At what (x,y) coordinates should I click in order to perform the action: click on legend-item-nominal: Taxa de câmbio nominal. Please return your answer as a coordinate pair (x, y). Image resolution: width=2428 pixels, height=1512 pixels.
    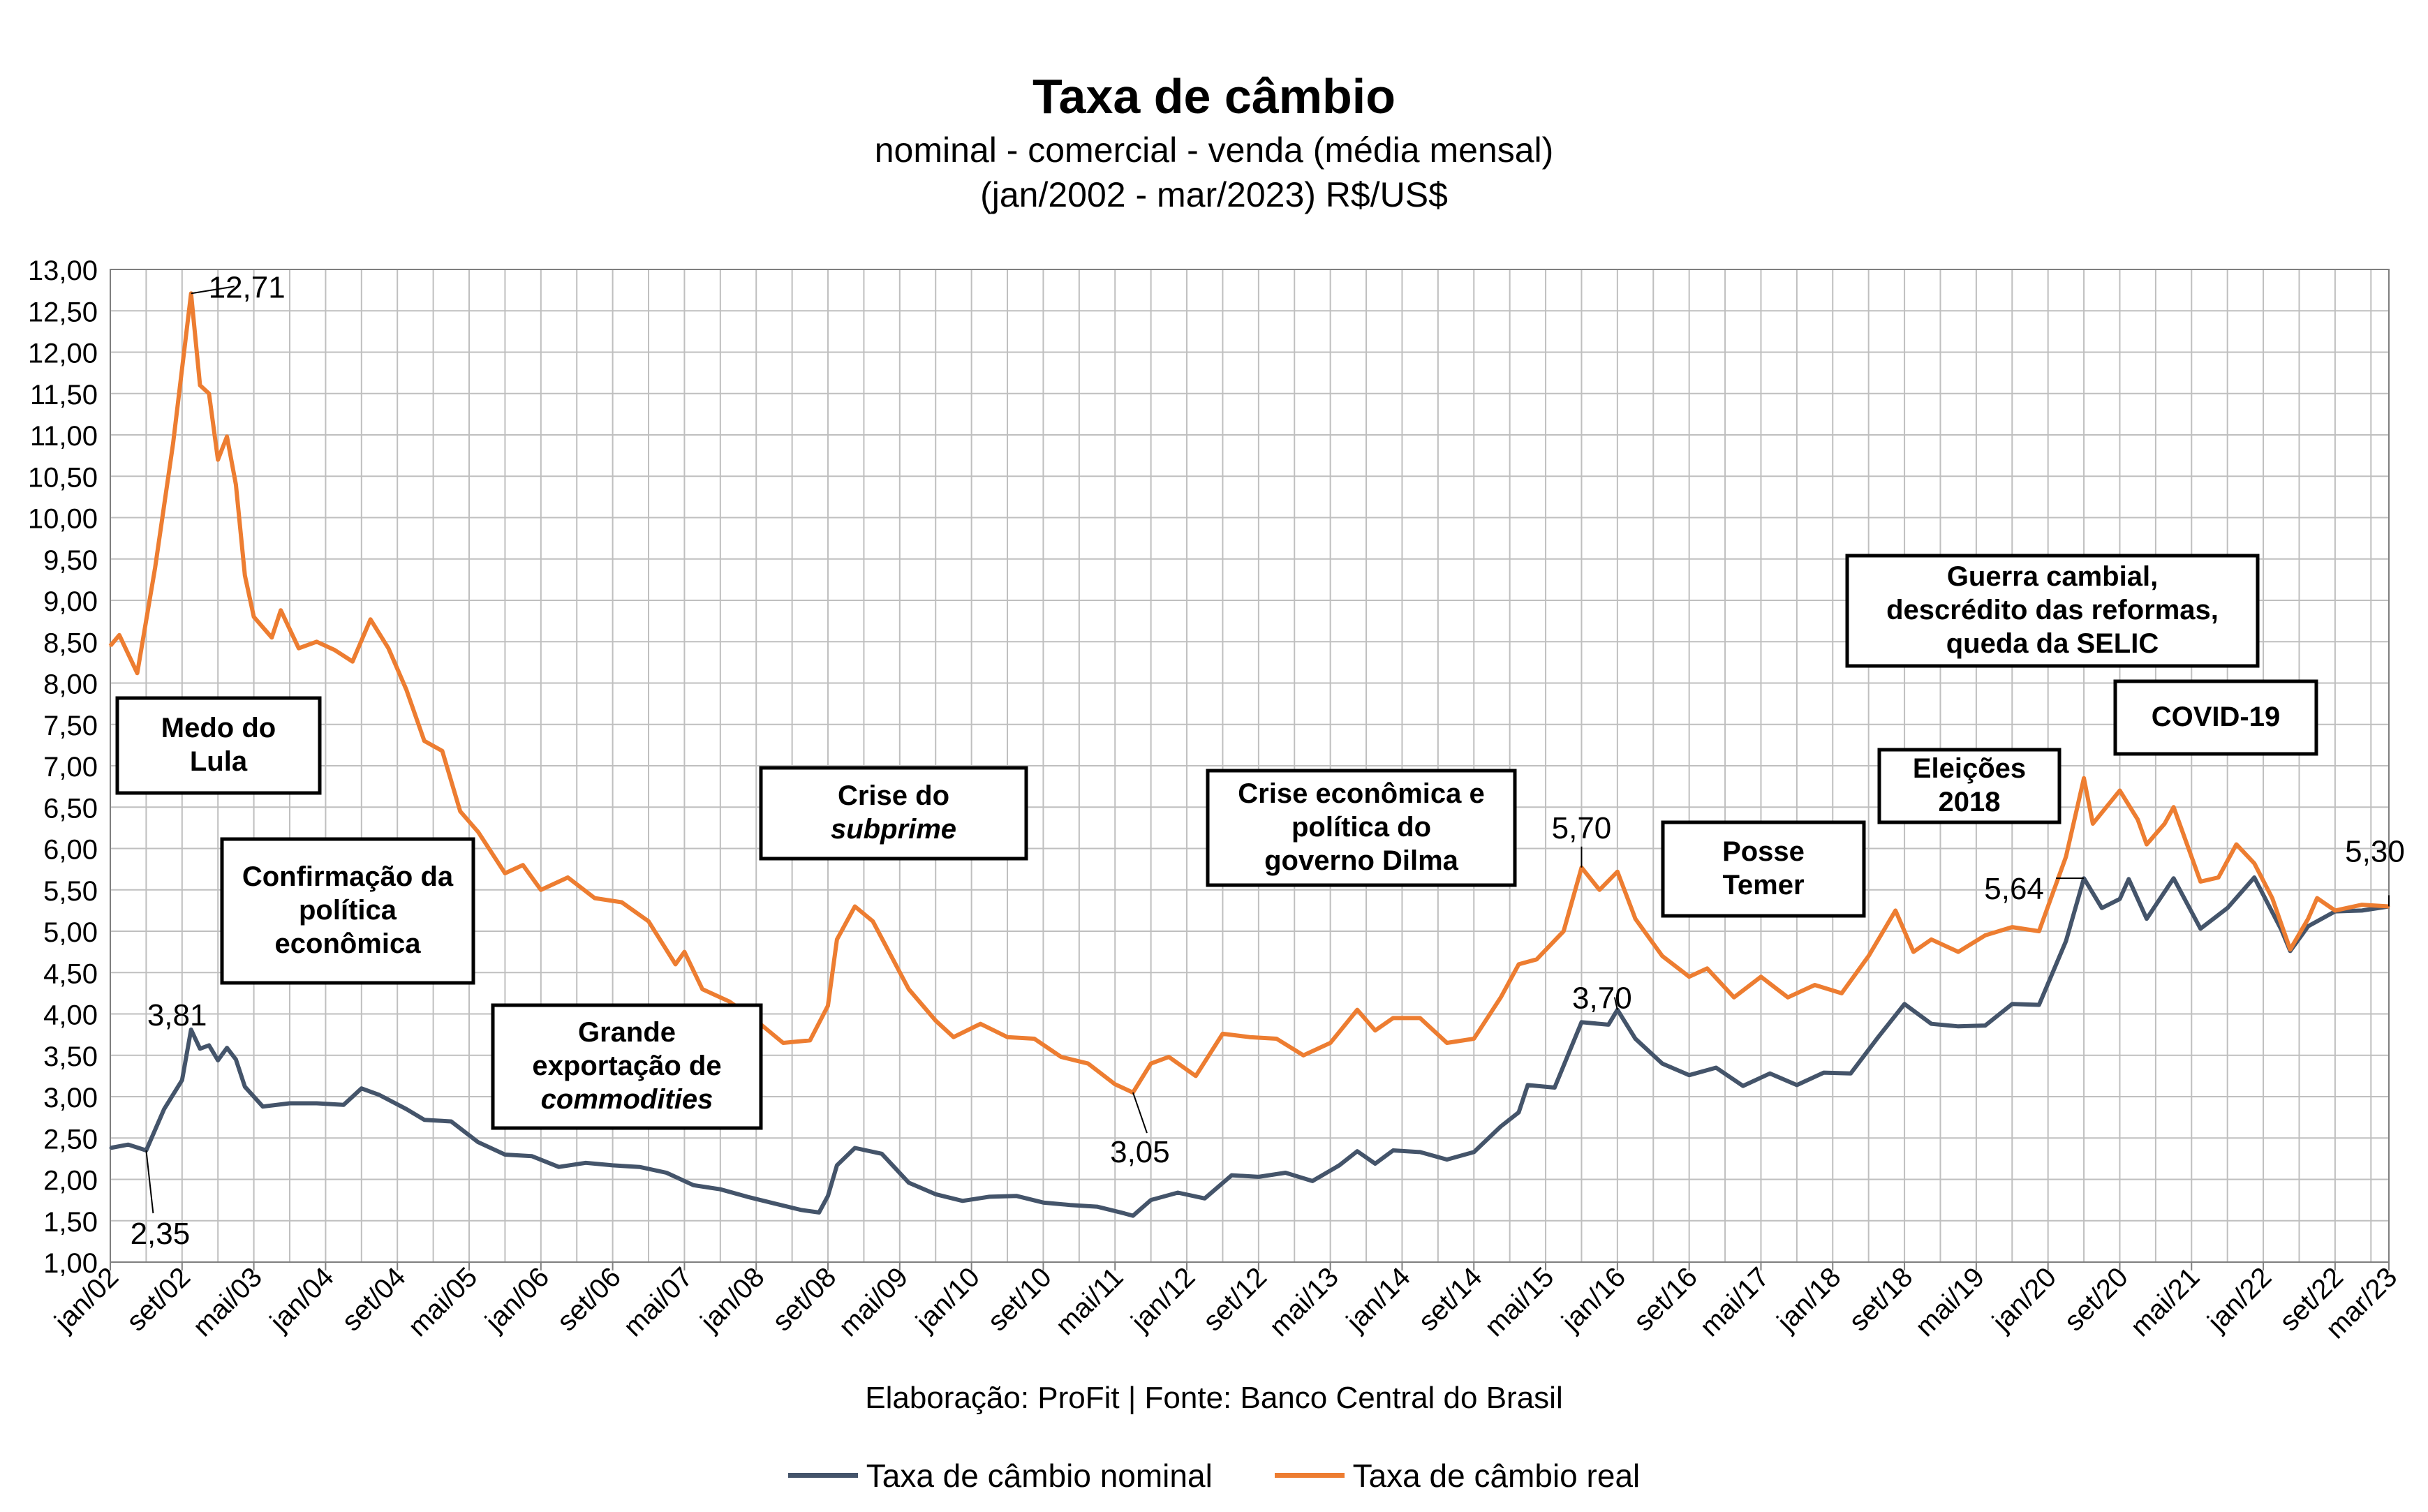
    Looking at the image, I should click on (1000, 1476).